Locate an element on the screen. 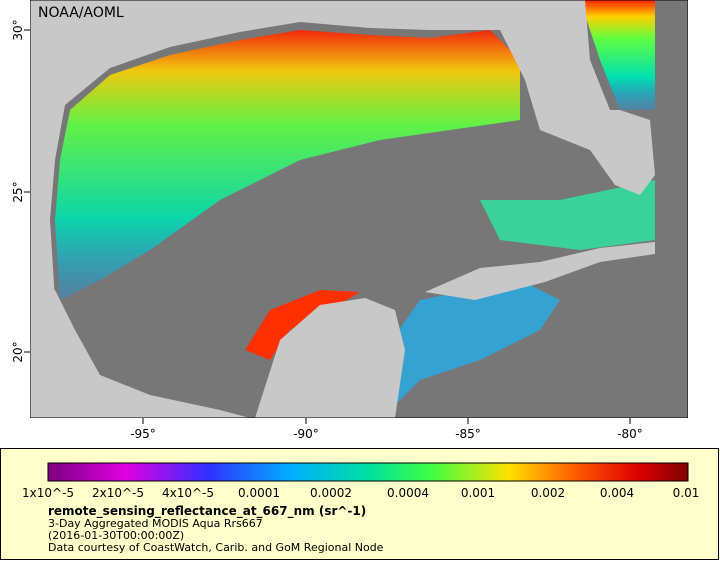  colorbar-label: 0.0001 is located at coordinates (259, 493).